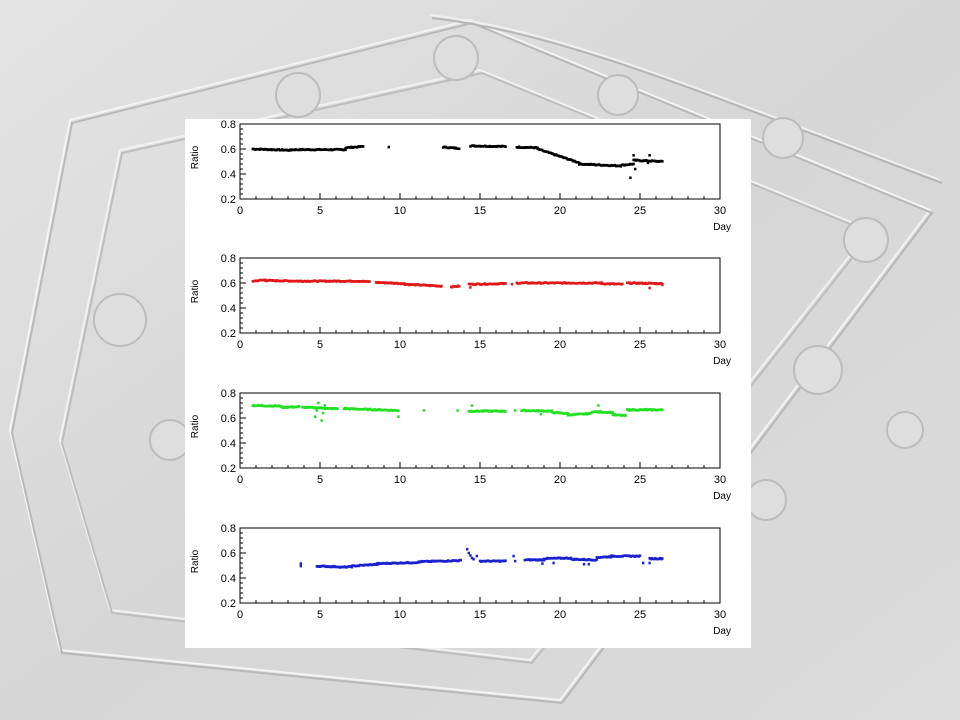  I want to click on x-tick-label: 15, so click(480, 345).